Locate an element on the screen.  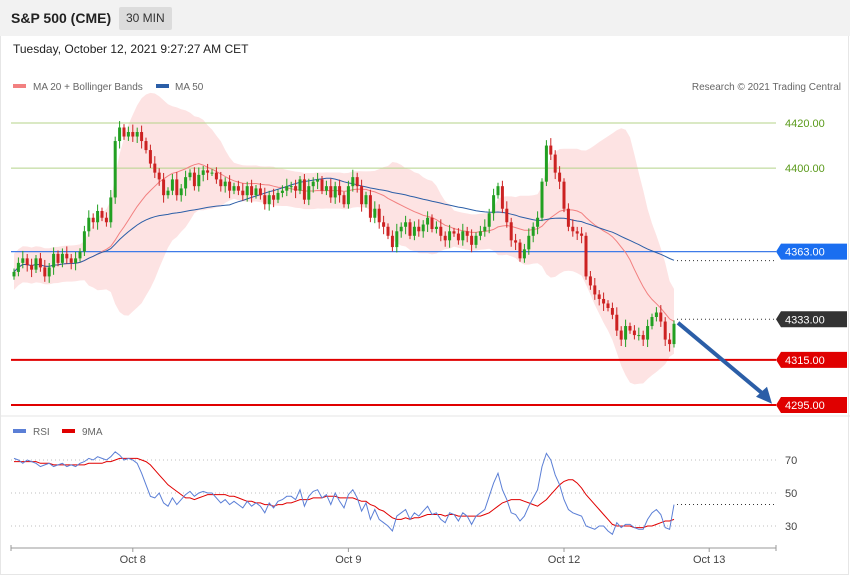
forecast-arrow-head is located at coordinates (764, 395).